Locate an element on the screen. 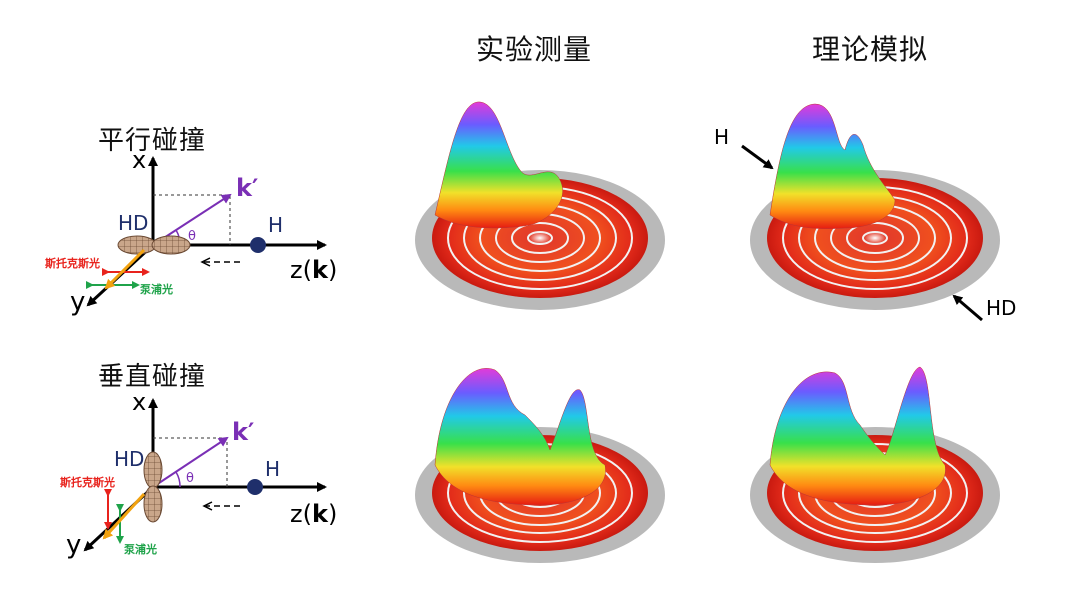 This screenshot has width=1080, height=597. annotation-arrows: H HD is located at coordinates (865, 223).